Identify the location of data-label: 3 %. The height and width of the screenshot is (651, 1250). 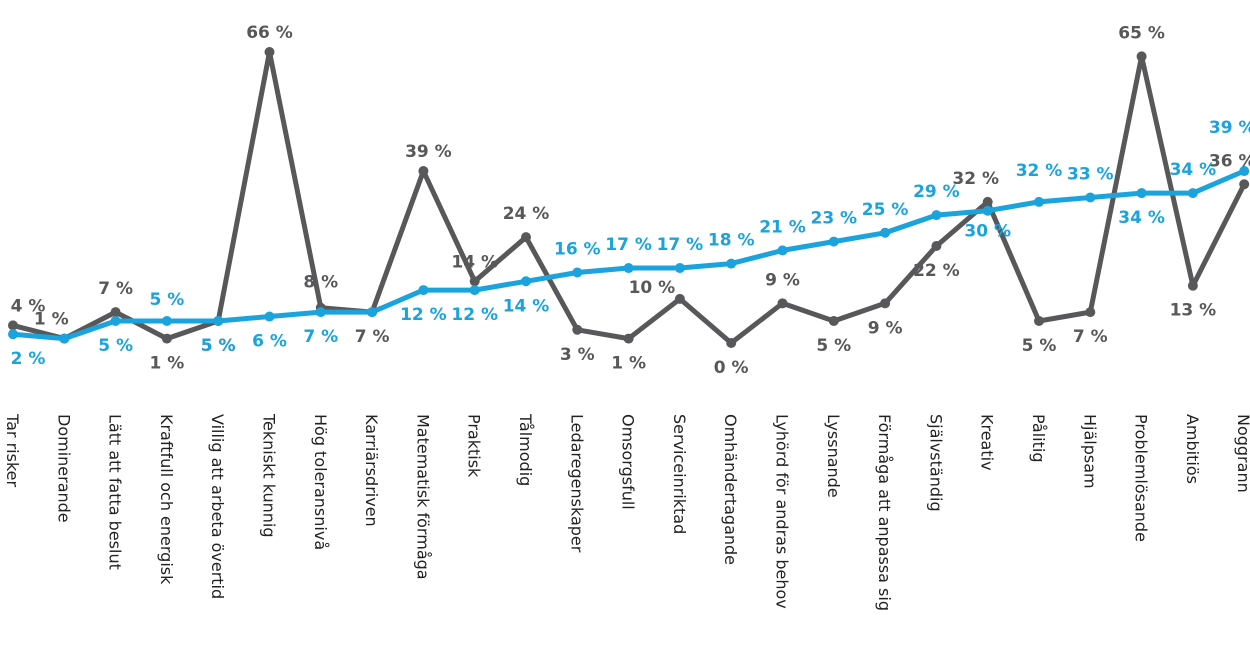
(577, 355).